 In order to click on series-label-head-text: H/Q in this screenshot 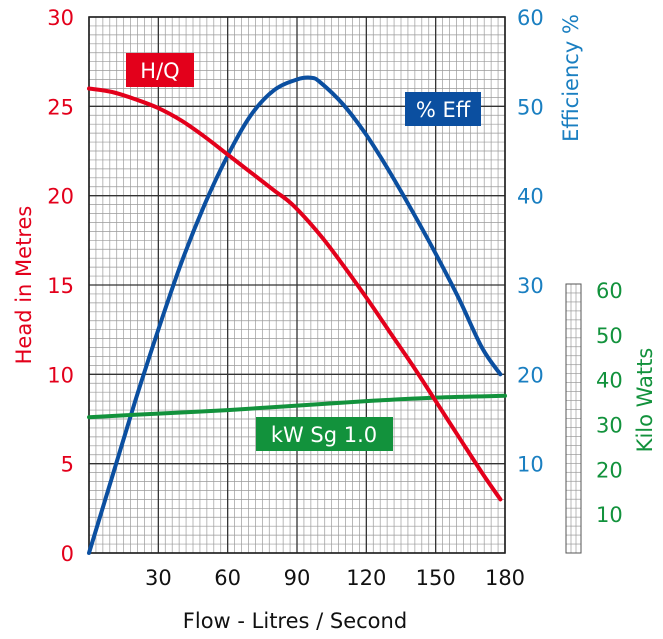, I will do `click(159, 71)`.